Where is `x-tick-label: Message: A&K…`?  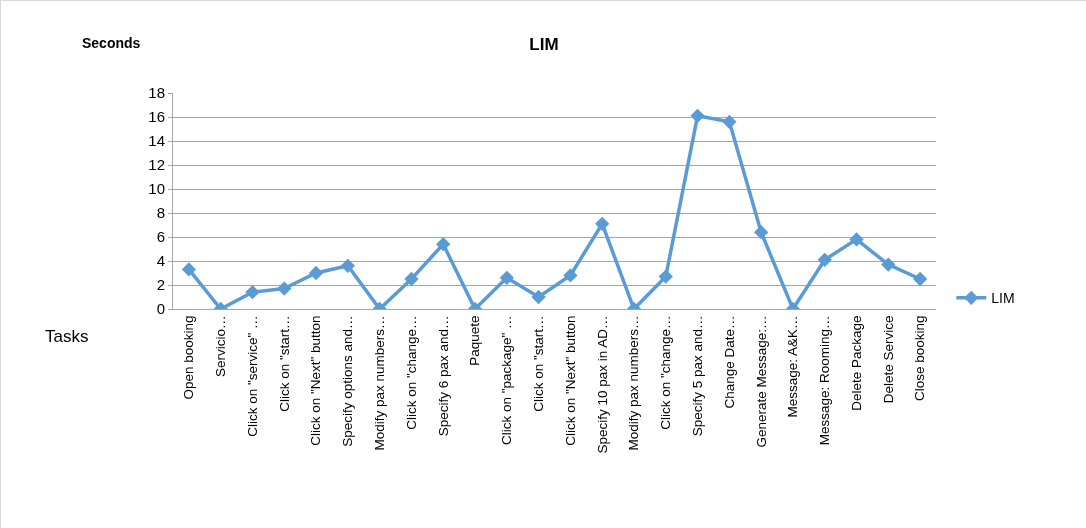
x-tick-label: Message: A&K… is located at coordinates (793, 366).